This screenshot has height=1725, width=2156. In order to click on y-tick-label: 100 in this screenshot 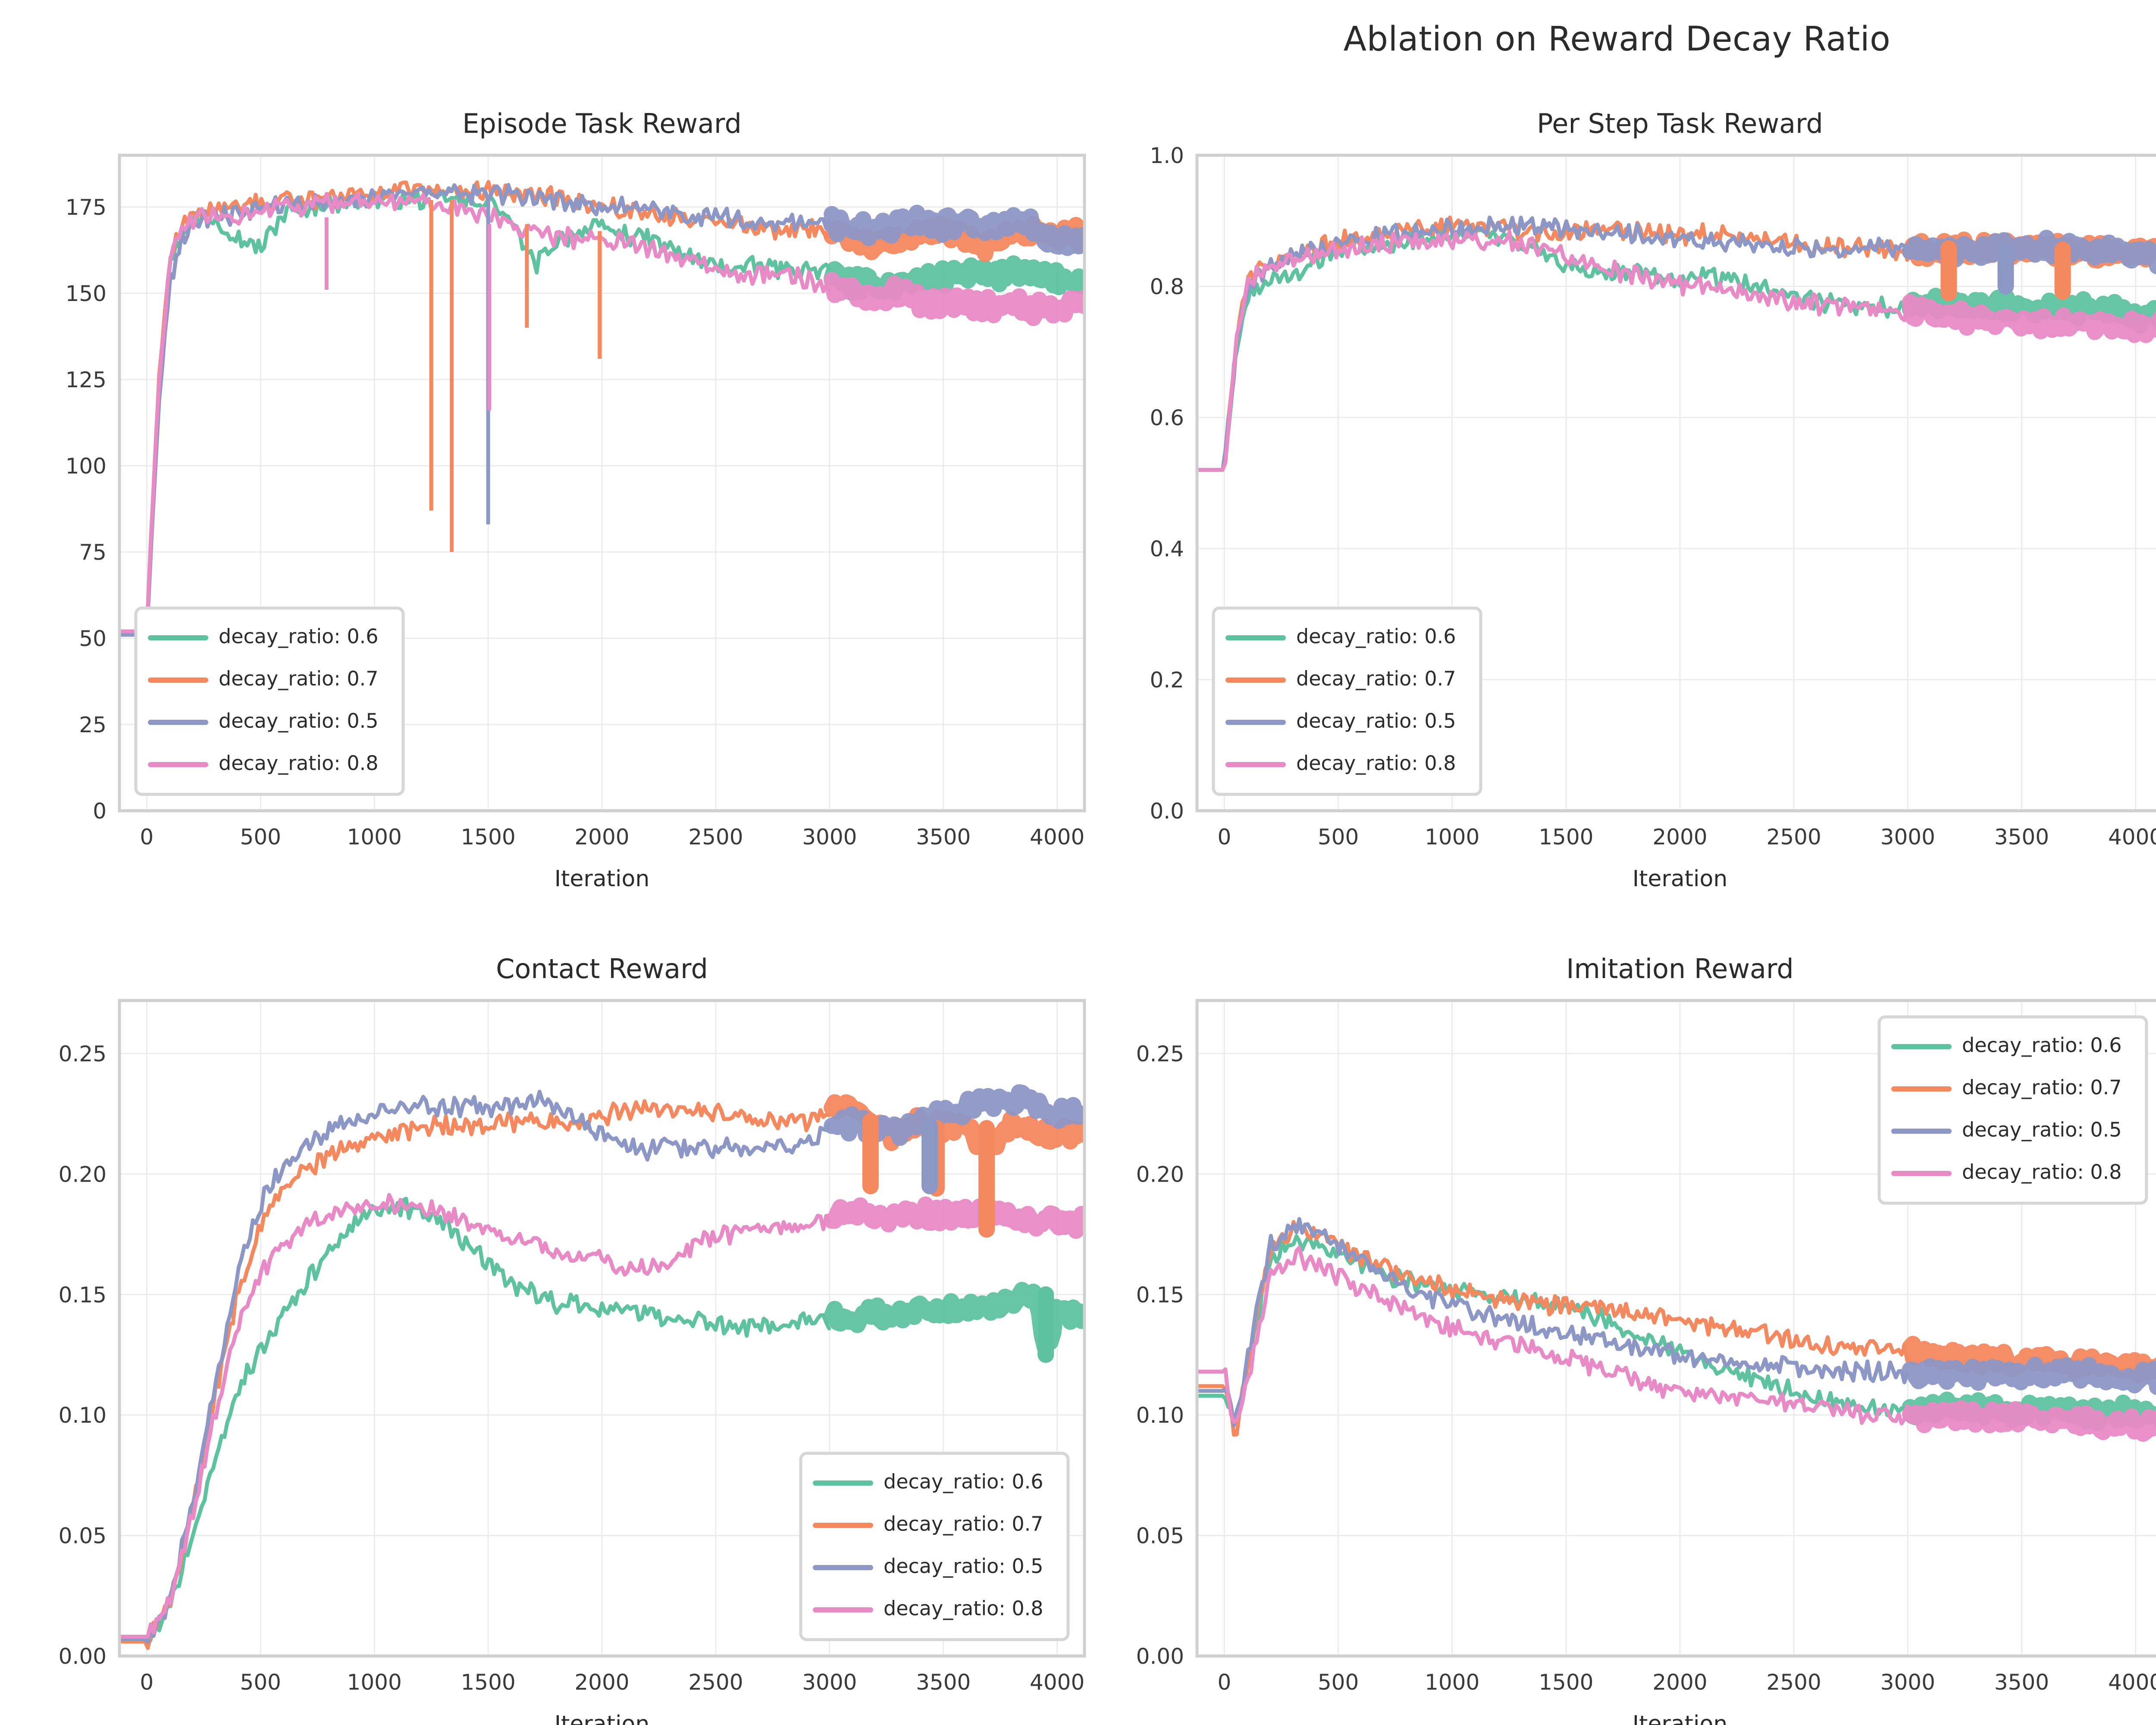, I will do `click(86, 467)`.